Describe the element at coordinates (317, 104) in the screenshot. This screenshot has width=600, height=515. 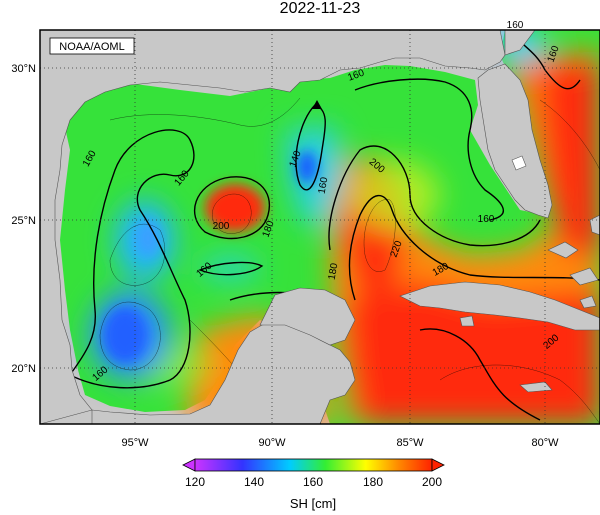
I see `station-triangle-marker` at that location.